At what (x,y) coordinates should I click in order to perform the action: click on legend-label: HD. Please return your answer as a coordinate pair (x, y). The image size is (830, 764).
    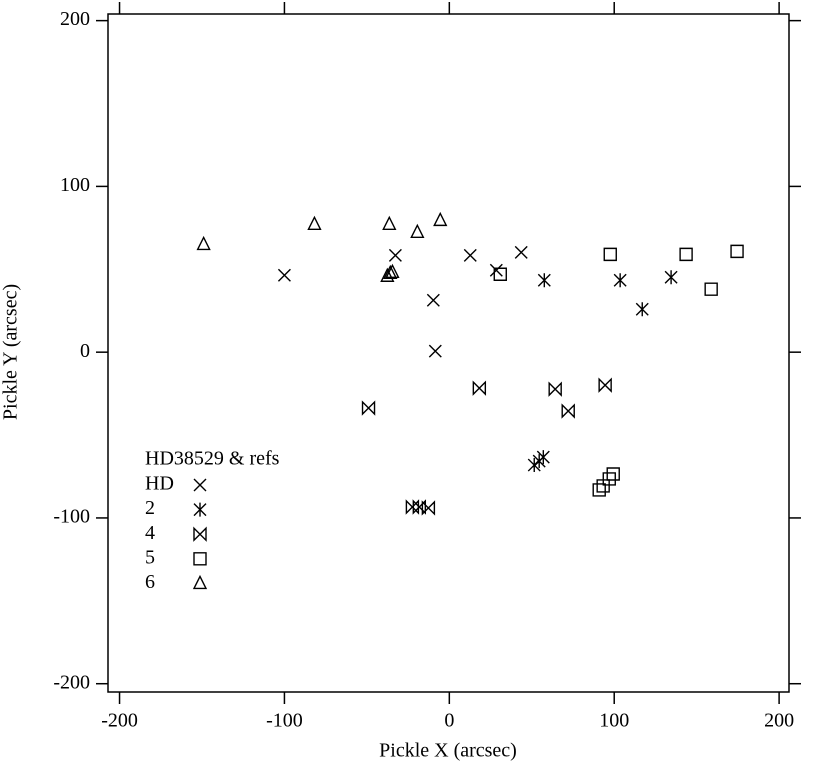
    Looking at the image, I should click on (159, 484).